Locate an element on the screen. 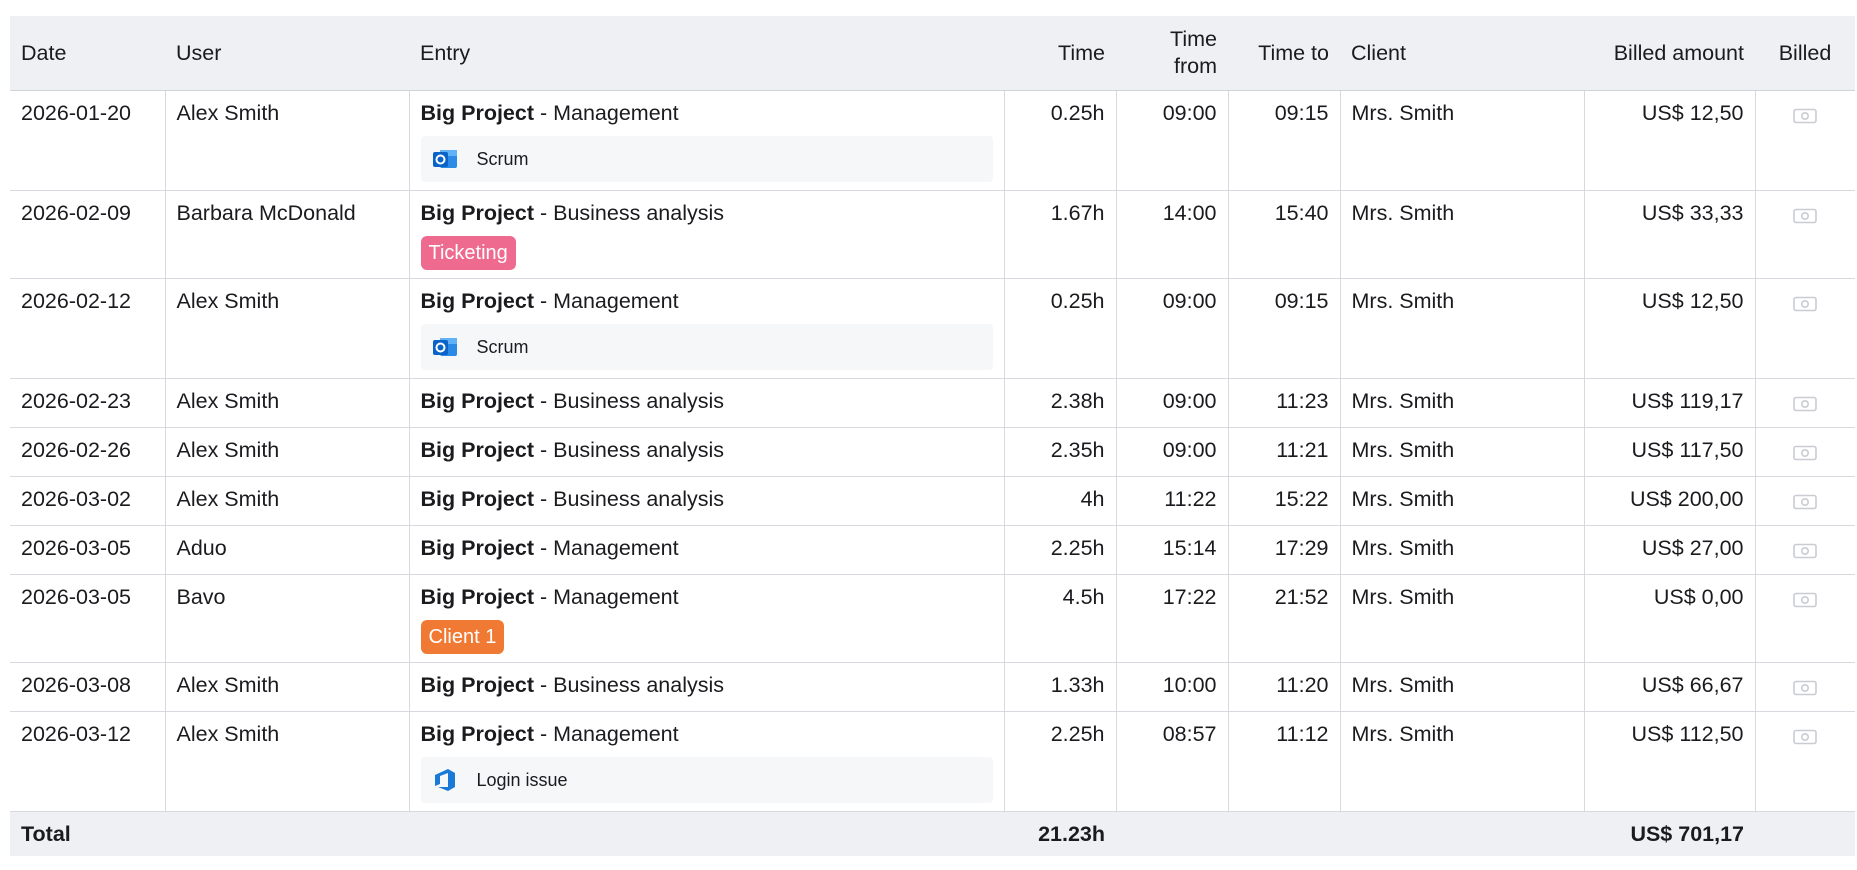 The image size is (1857, 870). cell-date: 2026-02-23 is located at coordinates (88, 403).